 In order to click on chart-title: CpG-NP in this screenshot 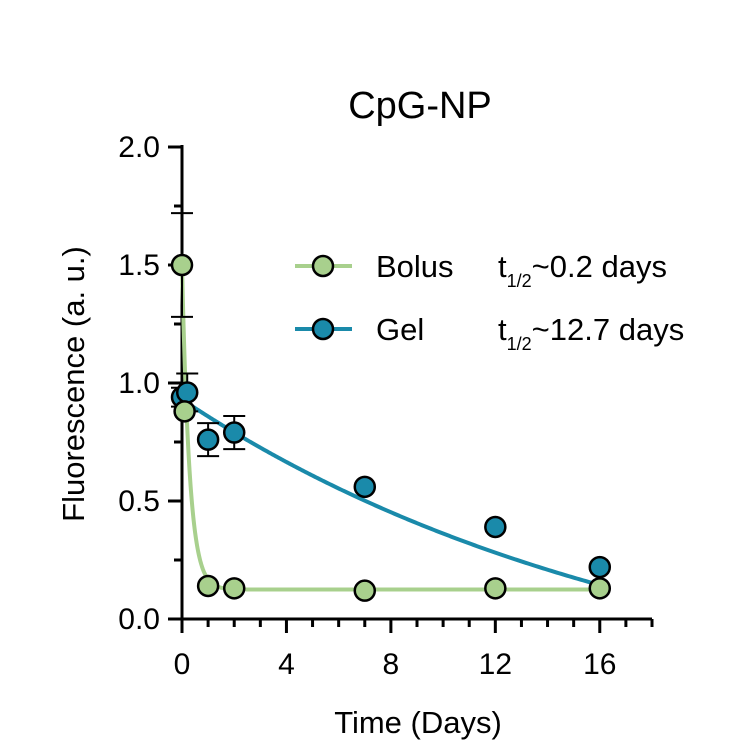, I will do `click(420, 106)`.